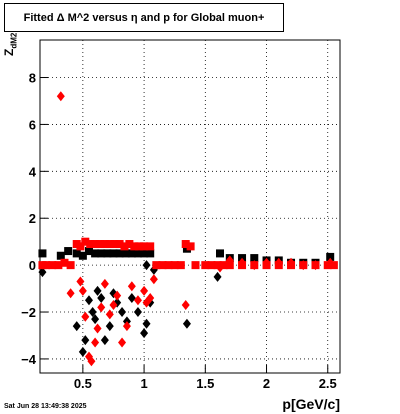 This screenshot has height=414, width=400. I want to click on x-tick-label: 1, so click(143, 383).